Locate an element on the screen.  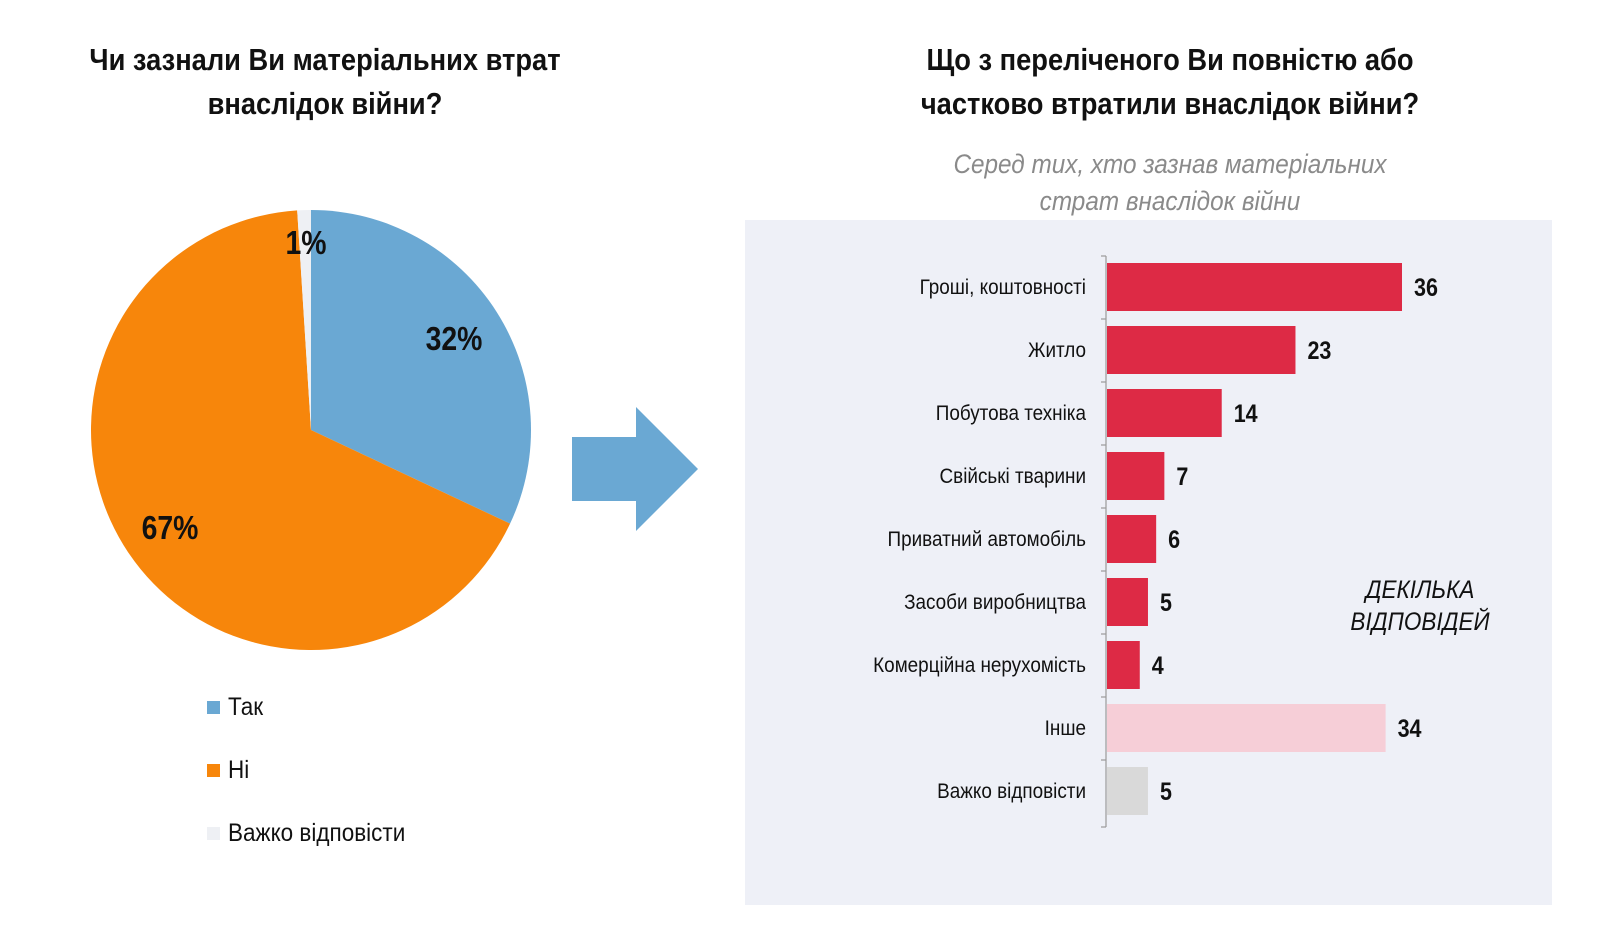
pie-slice-hard-to-say is located at coordinates (304, 320).